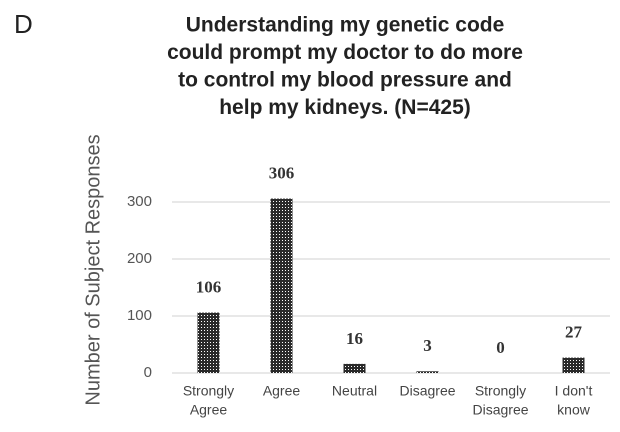  What do you see at coordinates (282, 172) in the screenshot?
I see `value-label: 306` at bounding box center [282, 172].